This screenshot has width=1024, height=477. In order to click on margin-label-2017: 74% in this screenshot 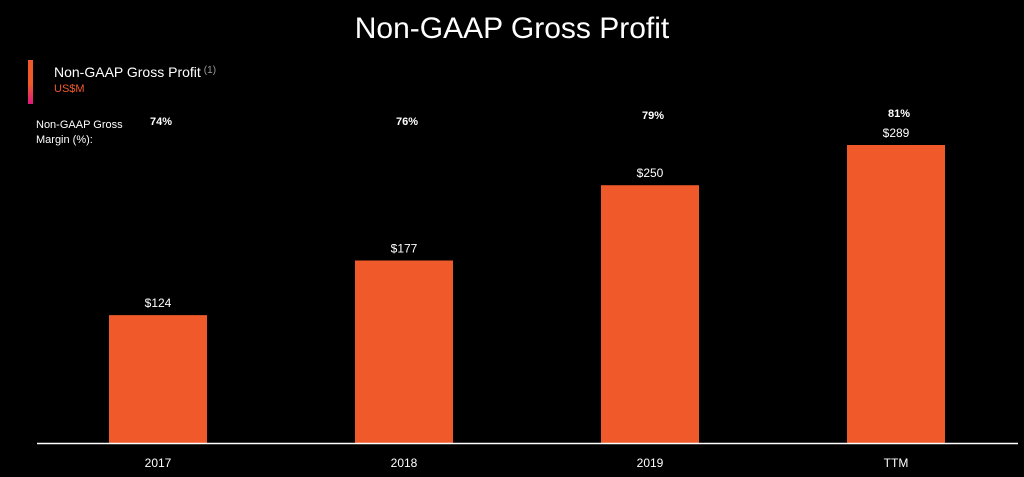, I will do `click(161, 122)`.